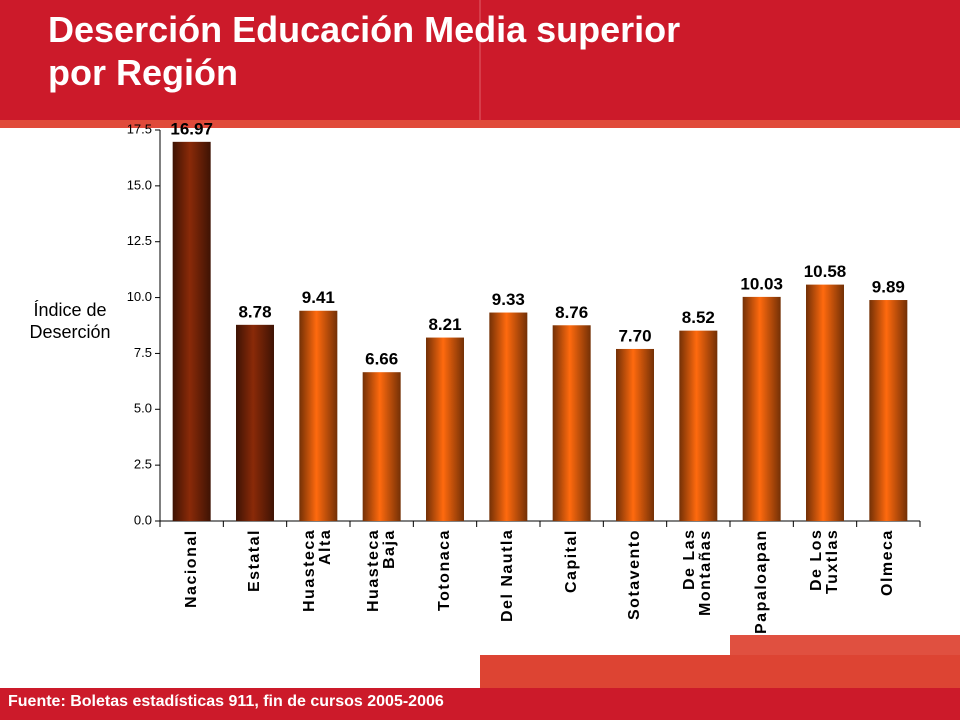 The height and width of the screenshot is (720, 960). What do you see at coordinates (143, 519) in the screenshot?
I see `y-tick-label: 0.0` at bounding box center [143, 519].